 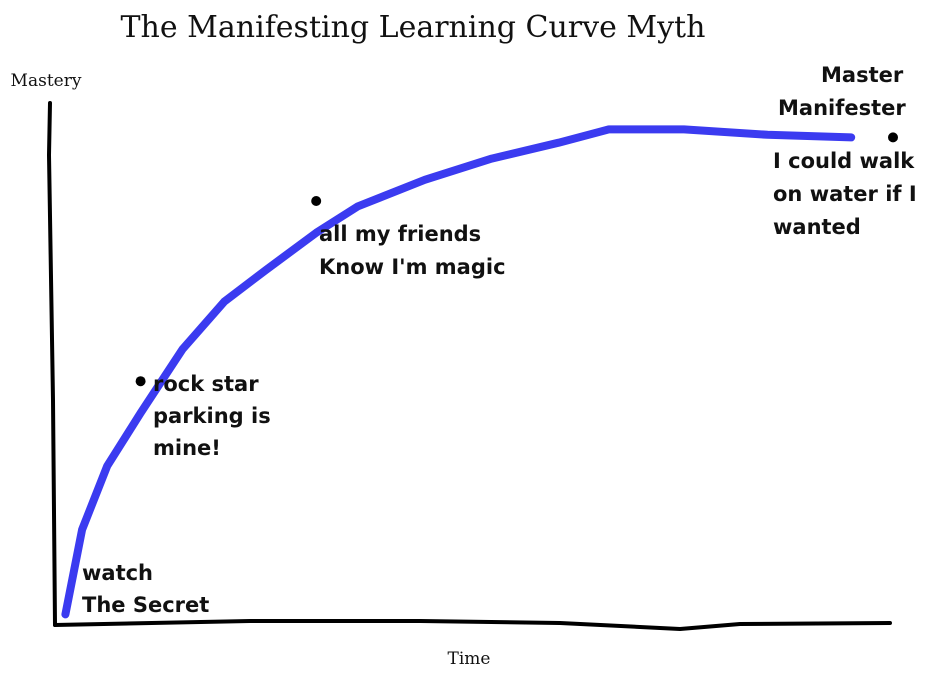 What do you see at coordinates (845, 194) in the screenshot?
I see `annotation-3-line-3: on water if I` at bounding box center [845, 194].